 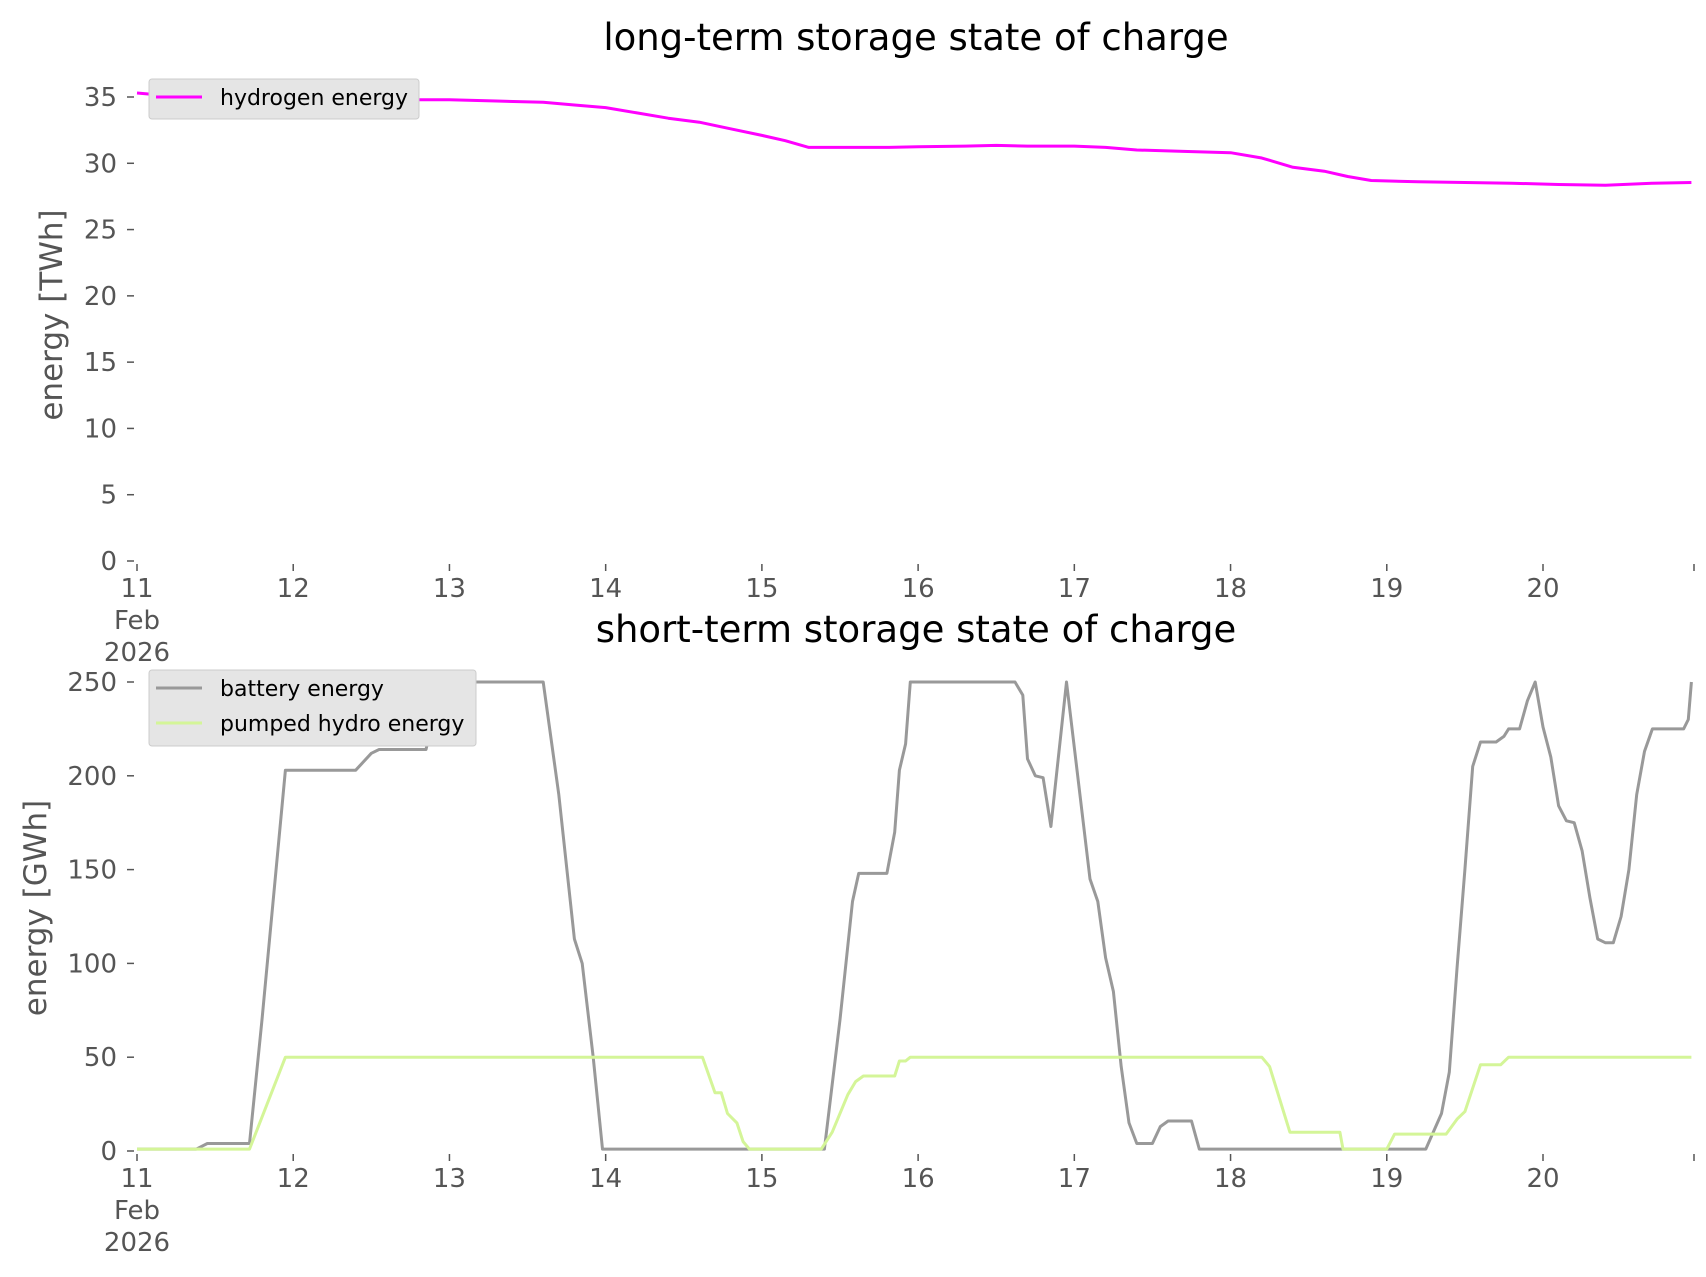 I want to click on series-line-hydrogen-energy, so click(x=914, y=139).